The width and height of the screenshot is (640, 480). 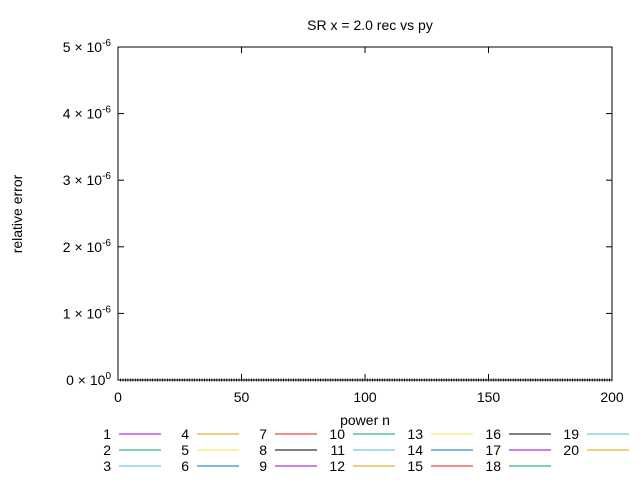 What do you see at coordinates (210, 450) in the screenshot?
I see `legend-item-5: 5` at bounding box center [210, 450].